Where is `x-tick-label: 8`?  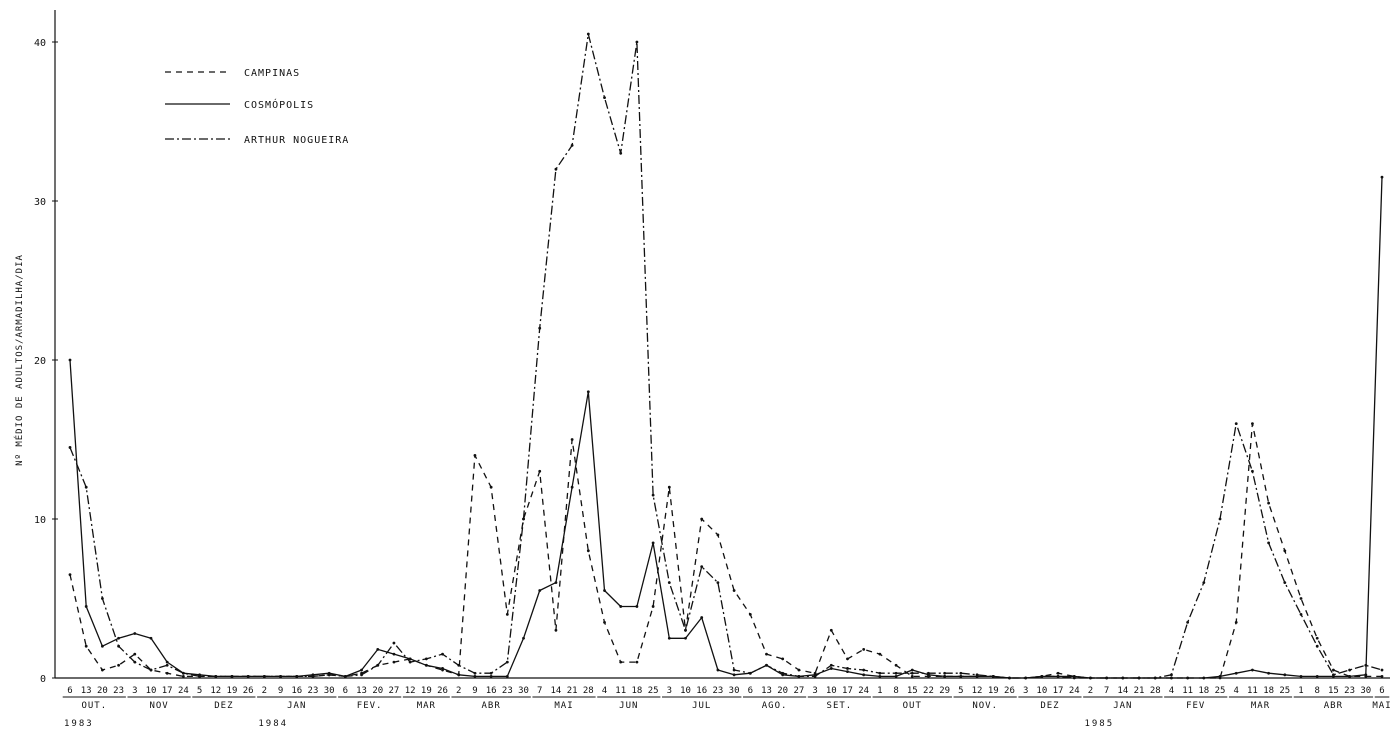 x-tick-label: 8 is located at coordinates (895, 691).